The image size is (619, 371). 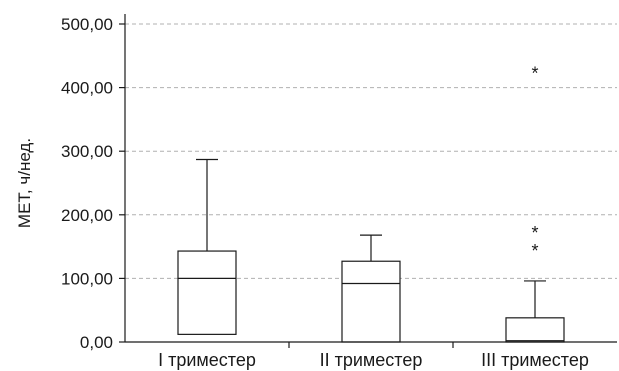 What do you see at coordinates (96, 342) in the screenshot?
I see `y-tick-label: 0,00` at bounding box center [96, 342].